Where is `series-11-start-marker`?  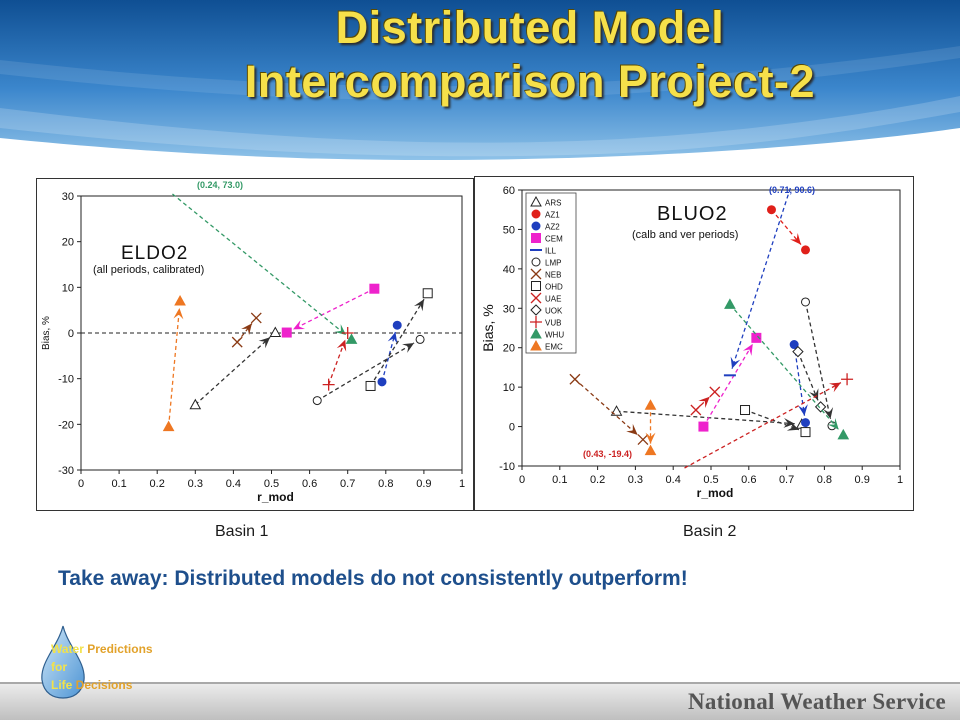
series-11-start-marker is located at coordinates (730, 303).